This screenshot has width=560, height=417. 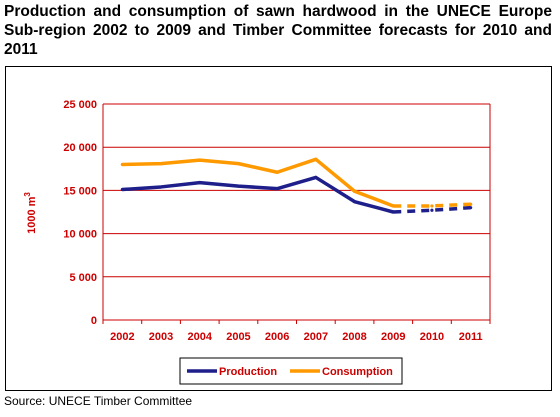 What do you see at coordinates (83, 278) in the screenshot?
I see `y-tick-label: 5 000` at bounding box center [83, 278].